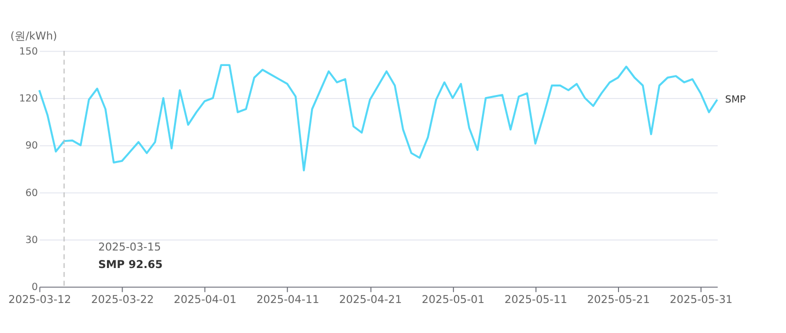  Describe the element at coordinates (130, 265) in the screenshot. I see `annotation: SMP 92.65` at that location.